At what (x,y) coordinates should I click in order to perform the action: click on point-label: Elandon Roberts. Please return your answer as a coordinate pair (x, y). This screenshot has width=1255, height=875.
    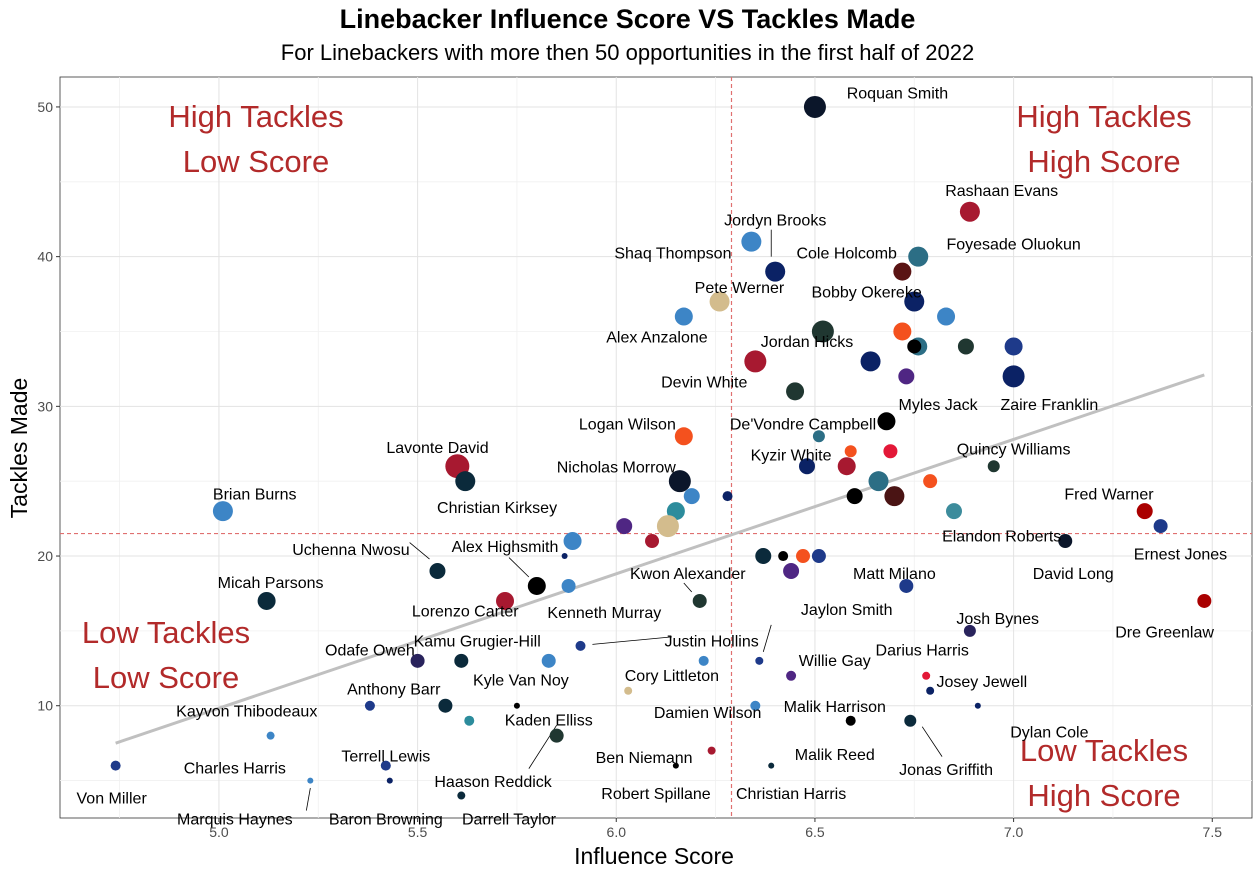
    Looking at the image, I should click on (1001, 537).